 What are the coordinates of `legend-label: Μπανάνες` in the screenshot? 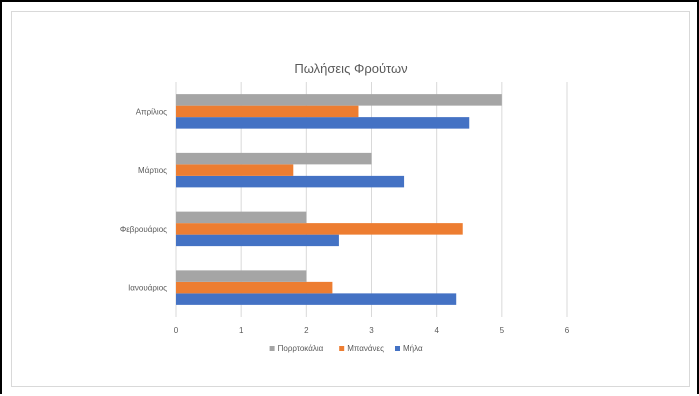 It's located at (365, 348).